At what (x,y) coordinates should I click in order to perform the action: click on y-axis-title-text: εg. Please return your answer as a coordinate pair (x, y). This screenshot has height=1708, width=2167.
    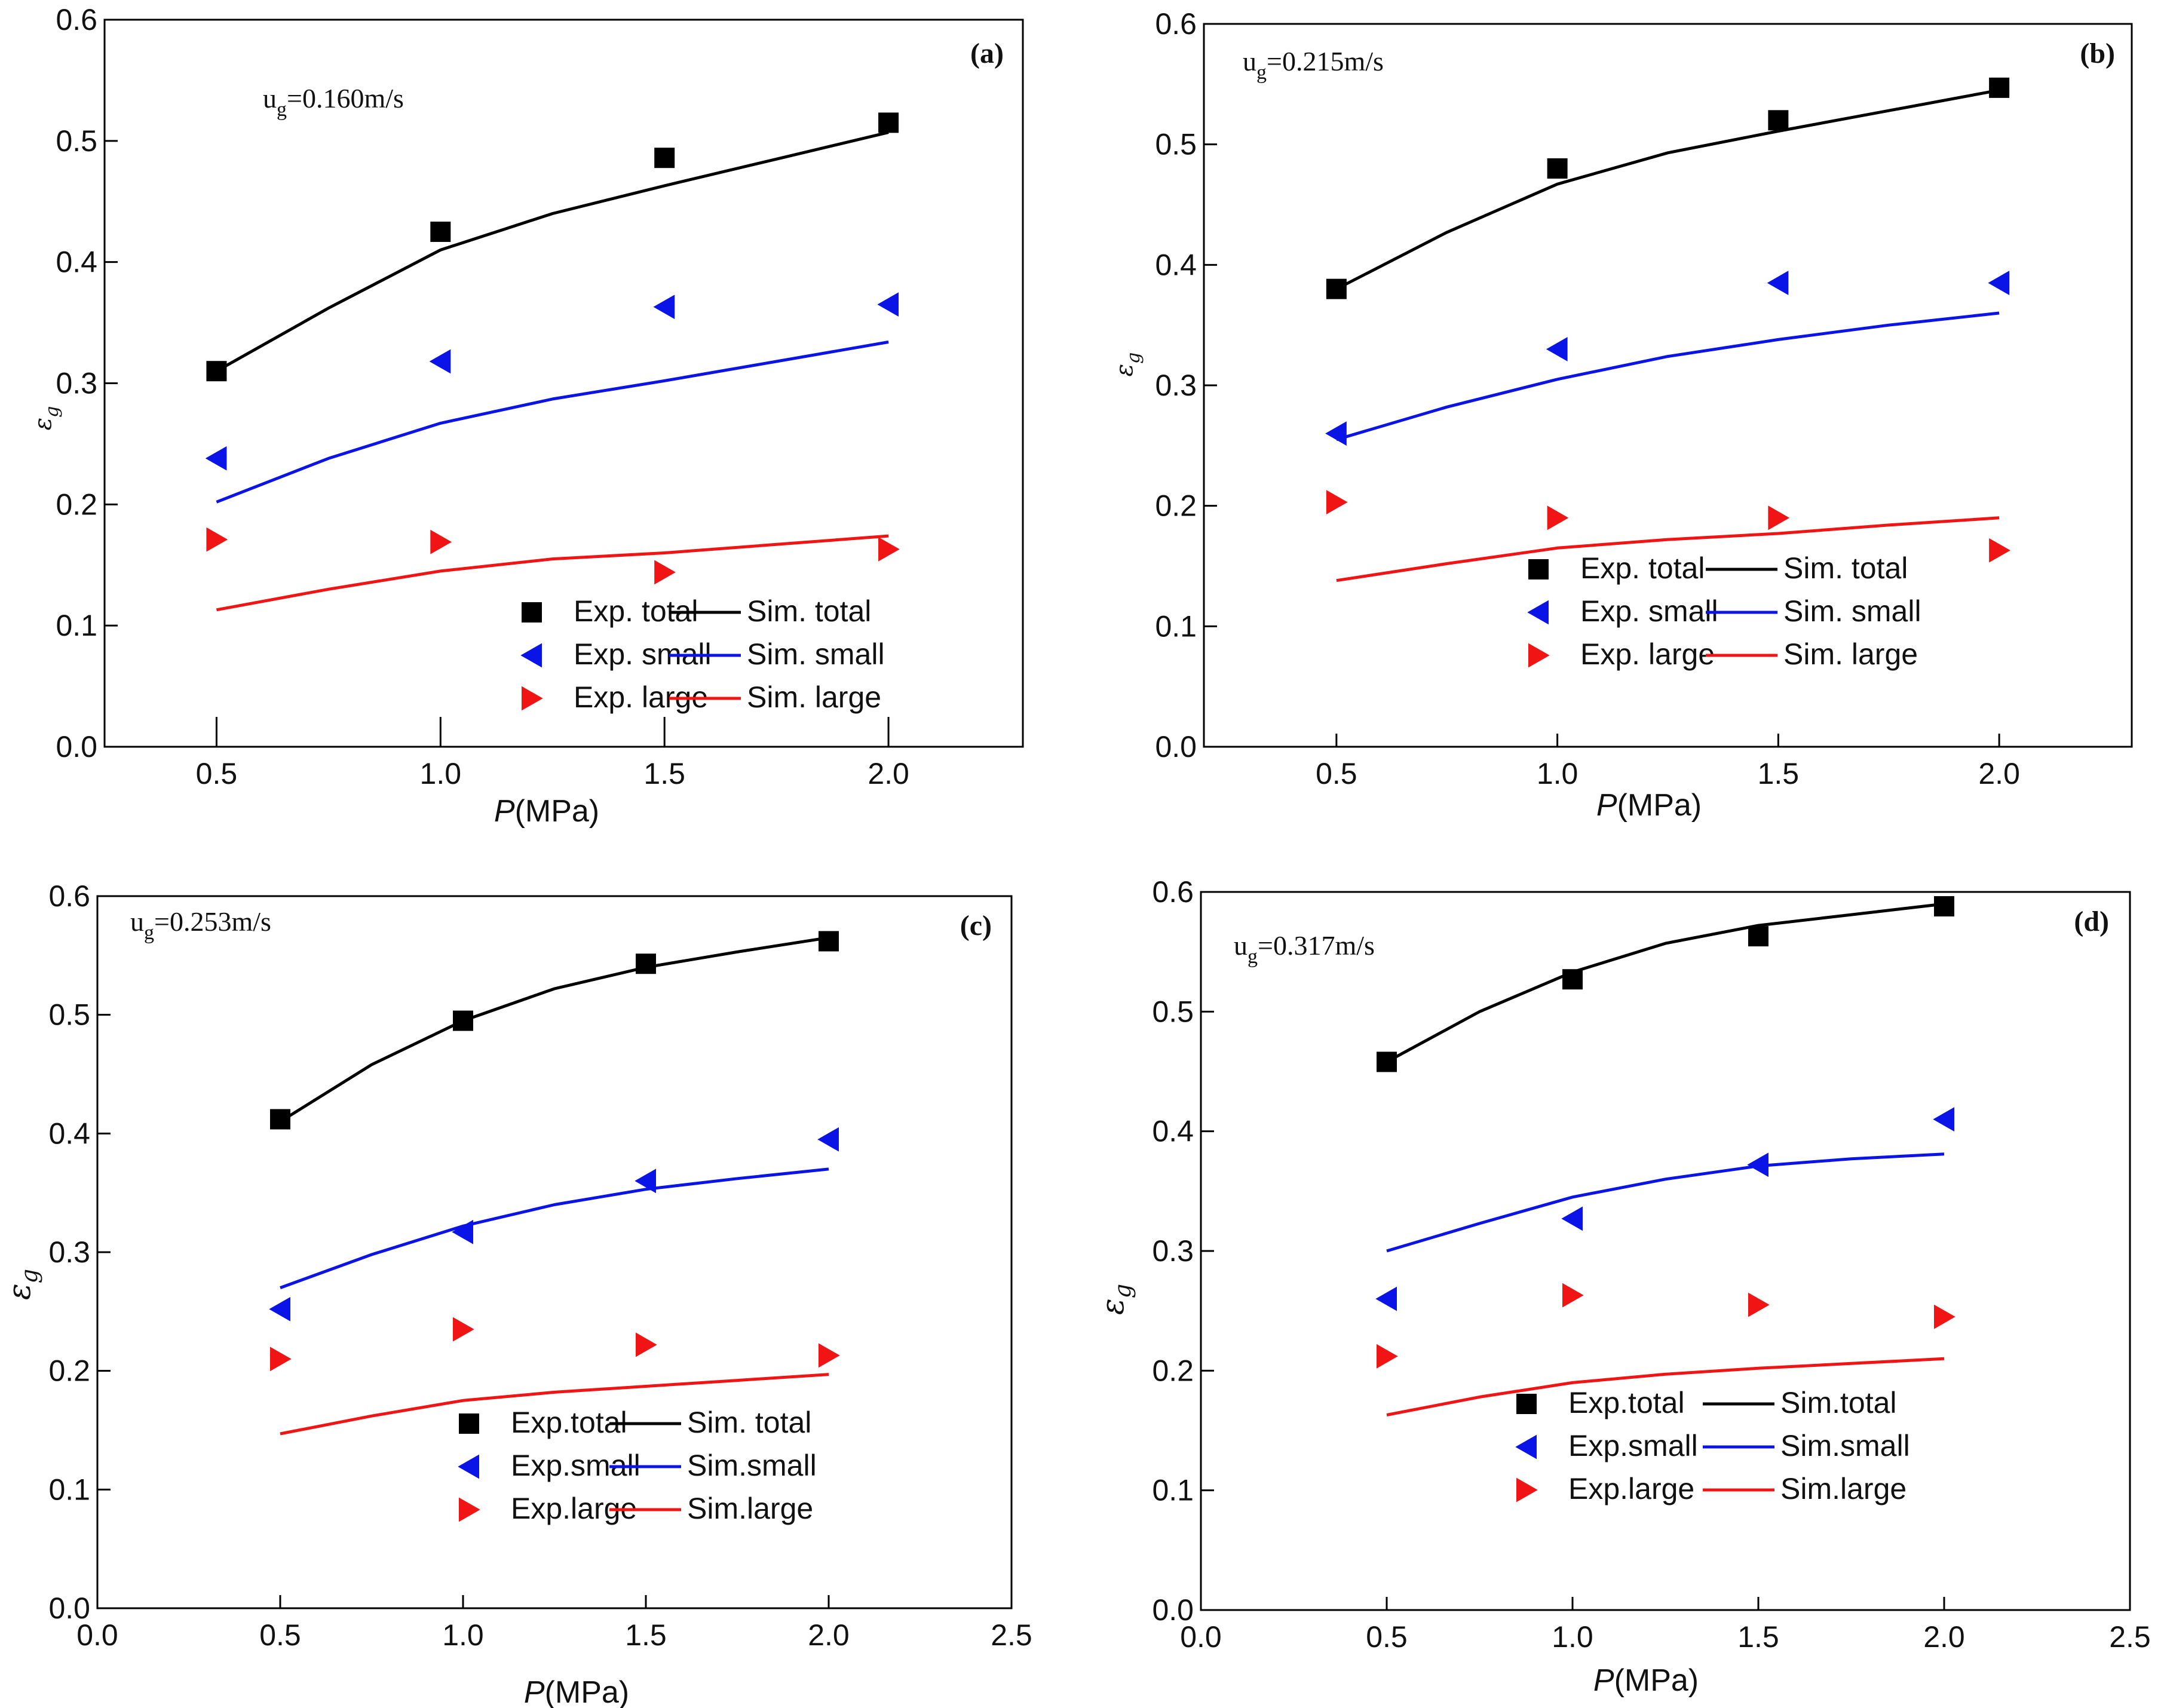
    Looking at the image, I should click on (46, 418).